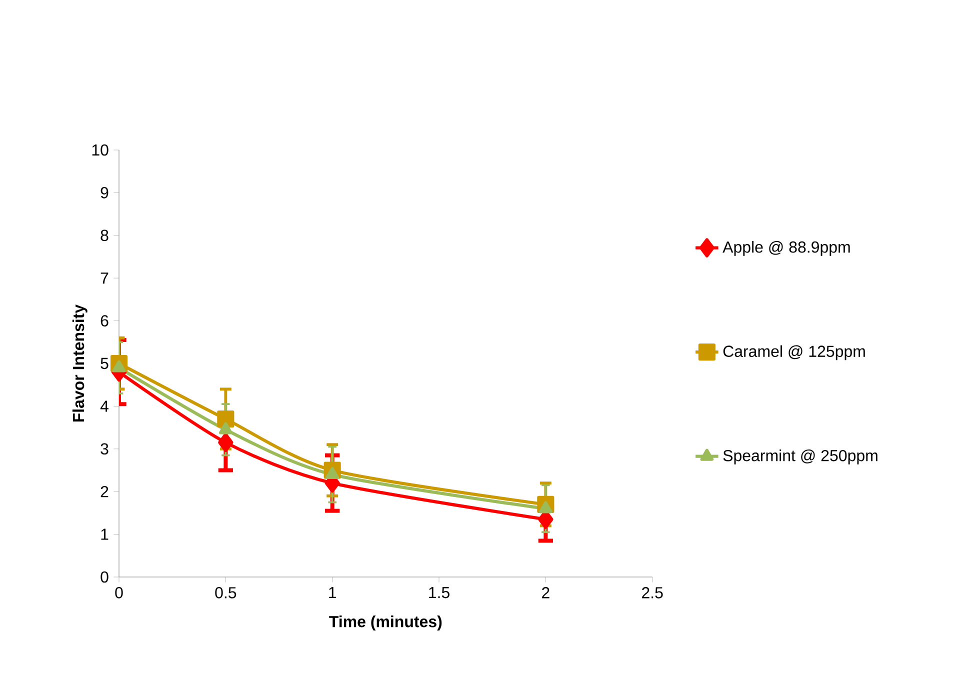 This screenshot has height=690, width=953. Describe the element at coordinates (104, 236) in the screenshot. I see `y-tick-label: 8` at that location.